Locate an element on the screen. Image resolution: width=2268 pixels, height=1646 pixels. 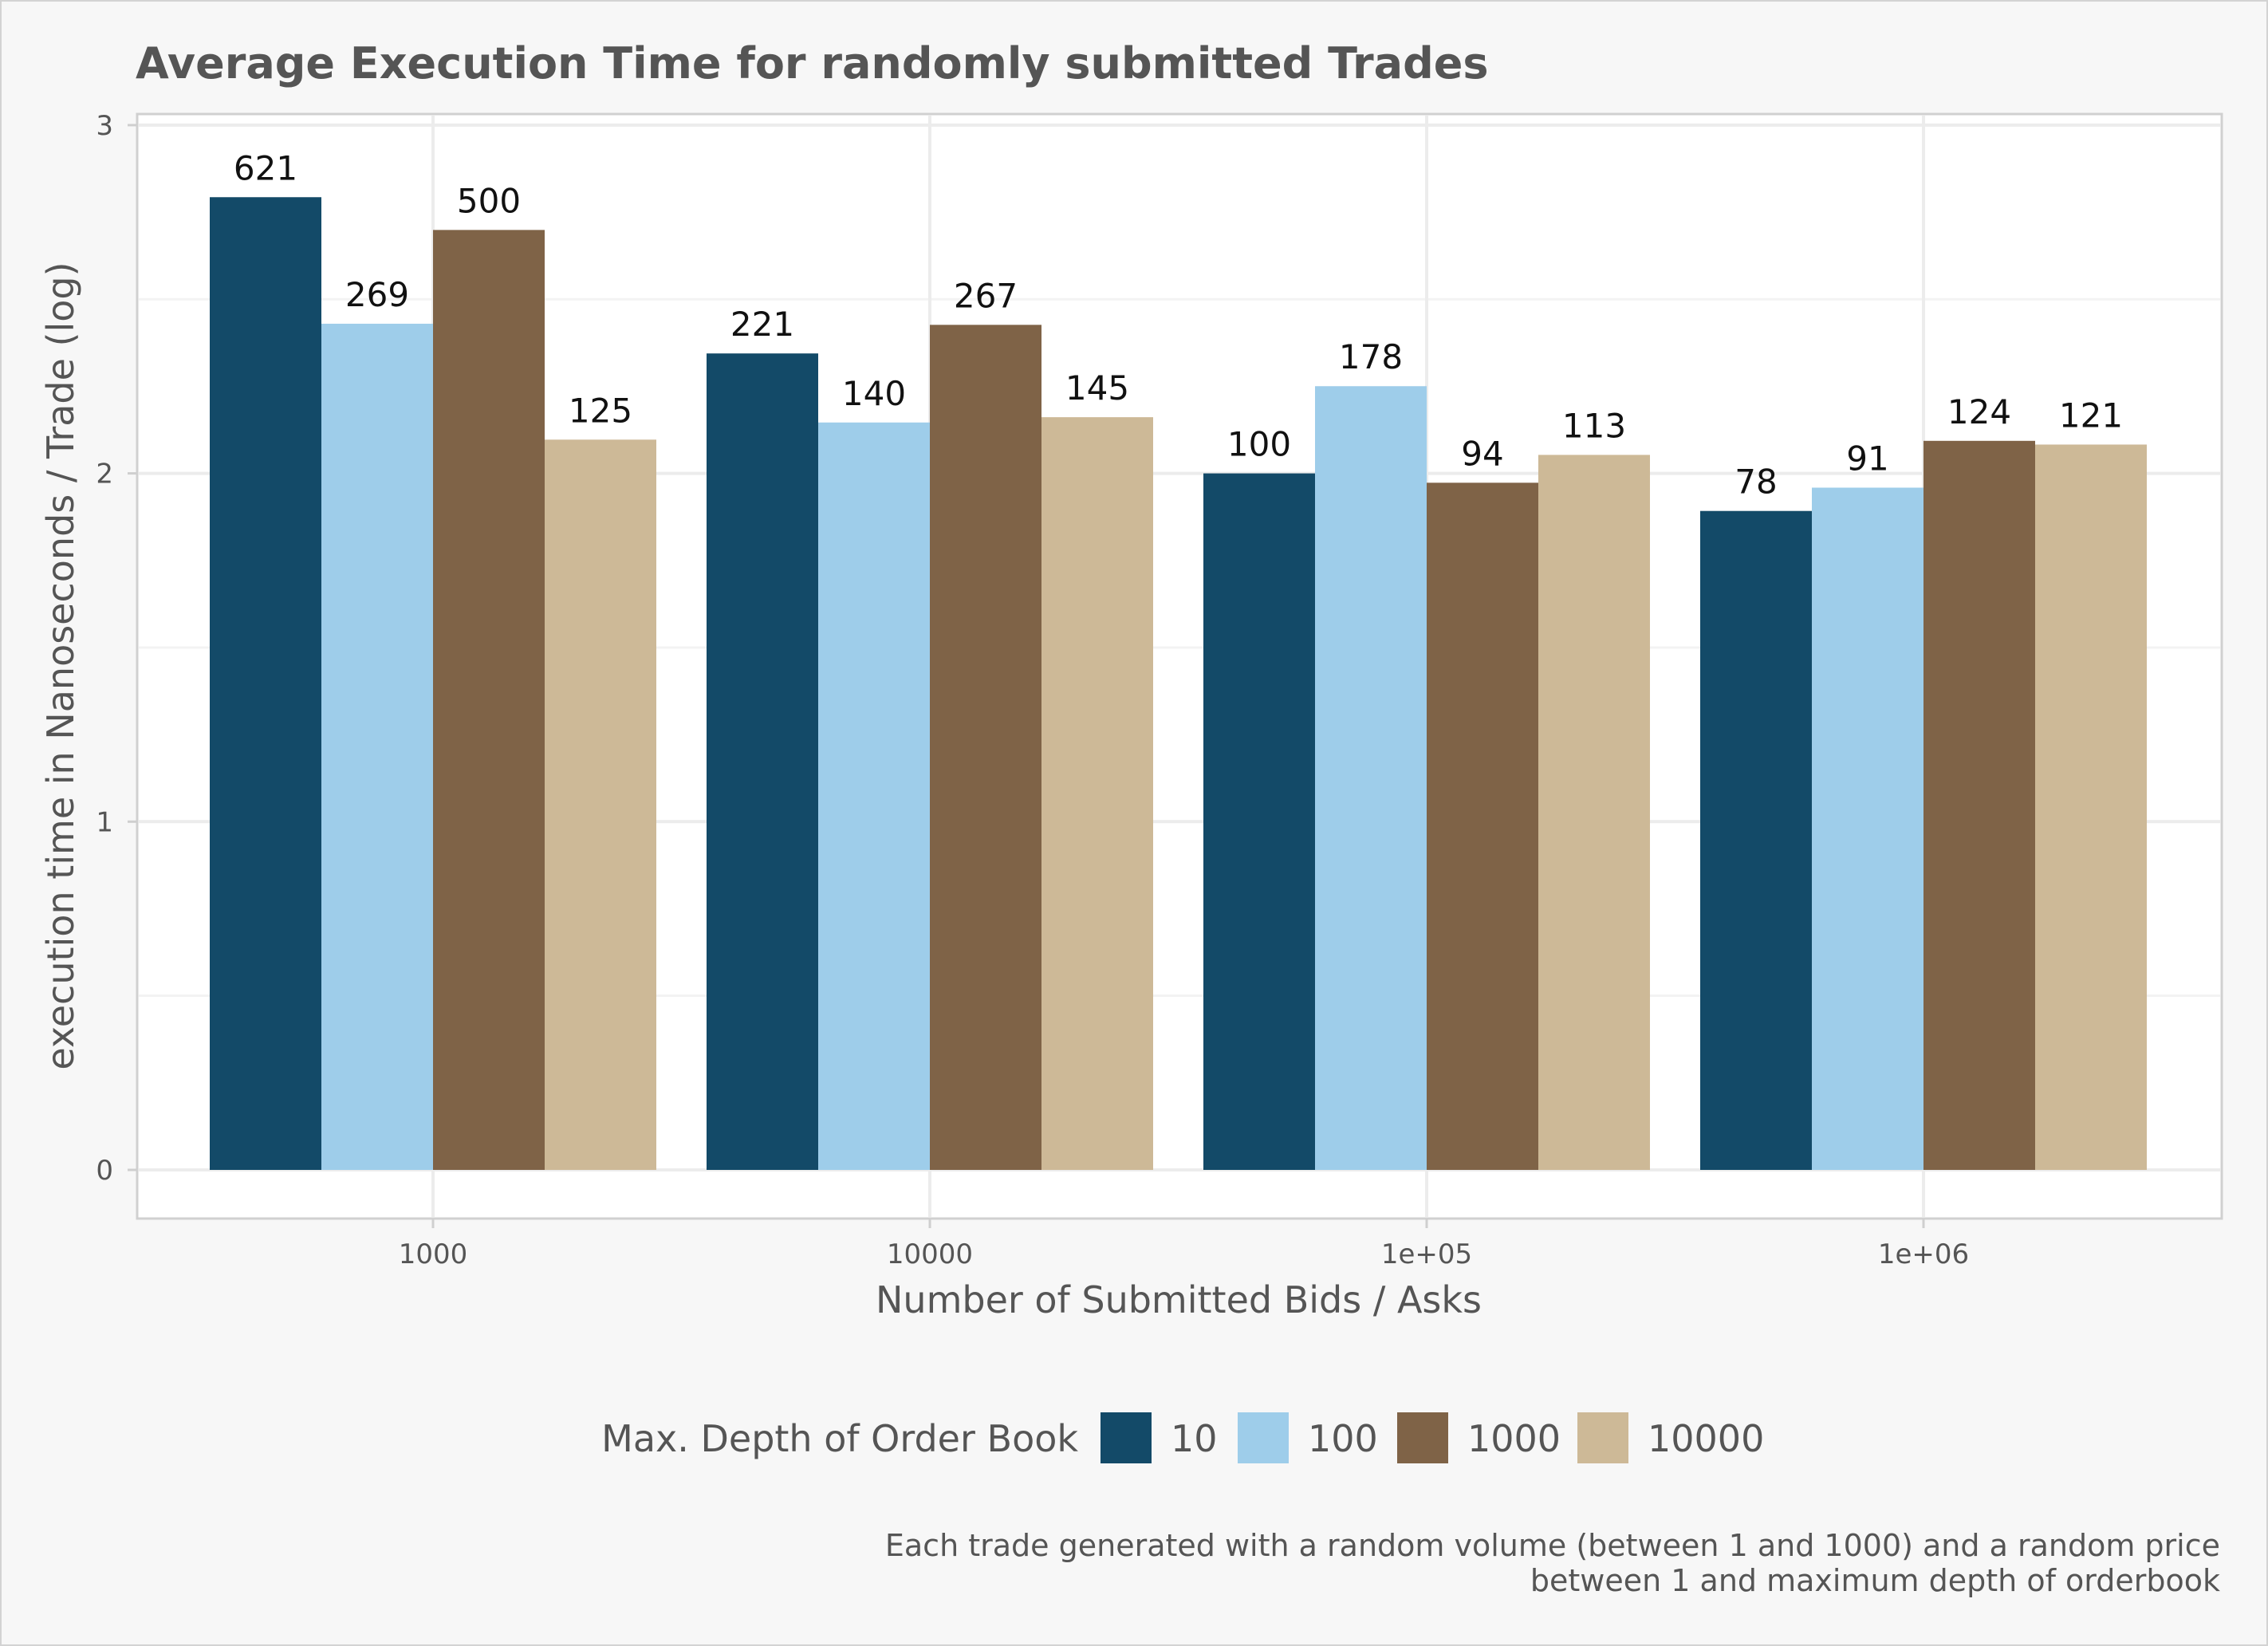
bar-value-label: 269 is located at coordinates (377, 294).